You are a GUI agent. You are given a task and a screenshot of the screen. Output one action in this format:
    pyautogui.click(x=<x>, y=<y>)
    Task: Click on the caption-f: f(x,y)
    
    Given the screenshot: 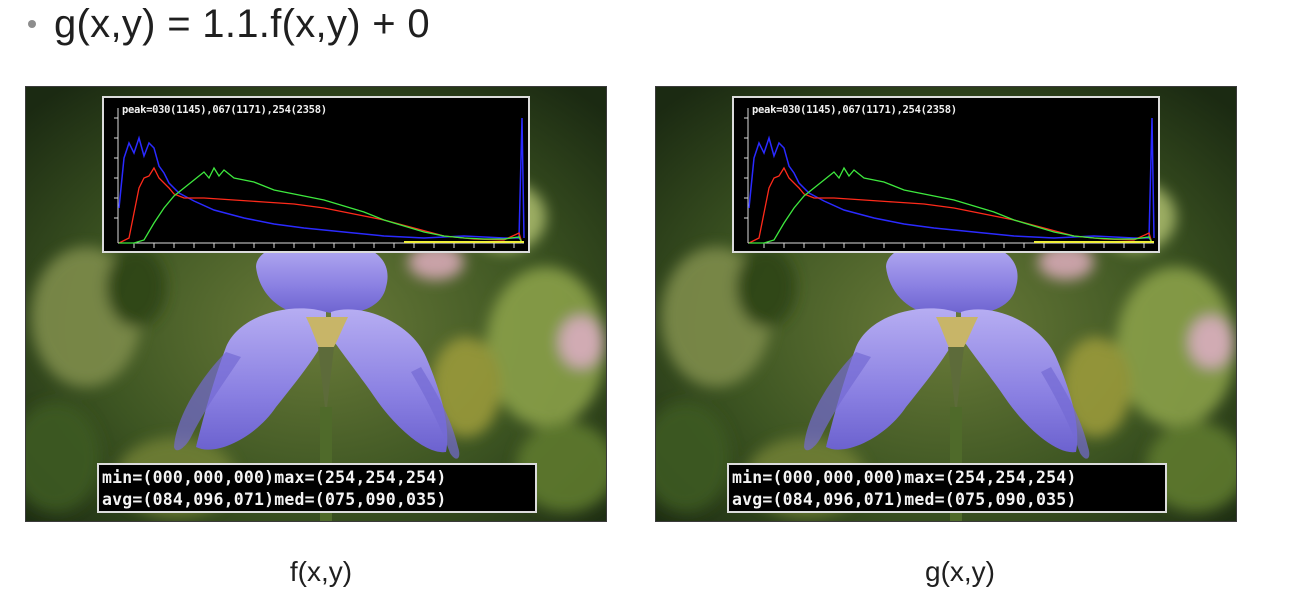 What is the action you would take?
    pyautogui.click(x=321, y=571)
    